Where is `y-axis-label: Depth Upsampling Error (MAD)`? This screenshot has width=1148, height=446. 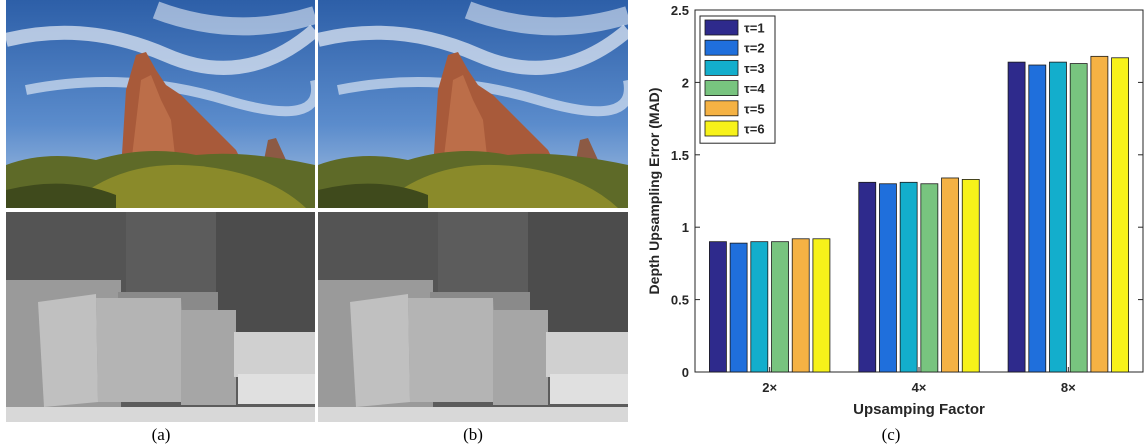 y-axis-label: Depth Upsampling Error (MAD) is located at coordinates (654, 191).